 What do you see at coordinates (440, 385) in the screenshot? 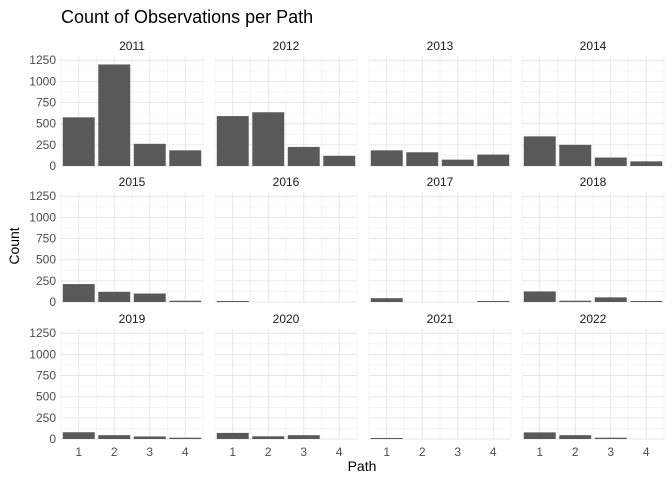
I see `facet-panel: 2021 1 2 3 4` at bounding box center [440, 385].